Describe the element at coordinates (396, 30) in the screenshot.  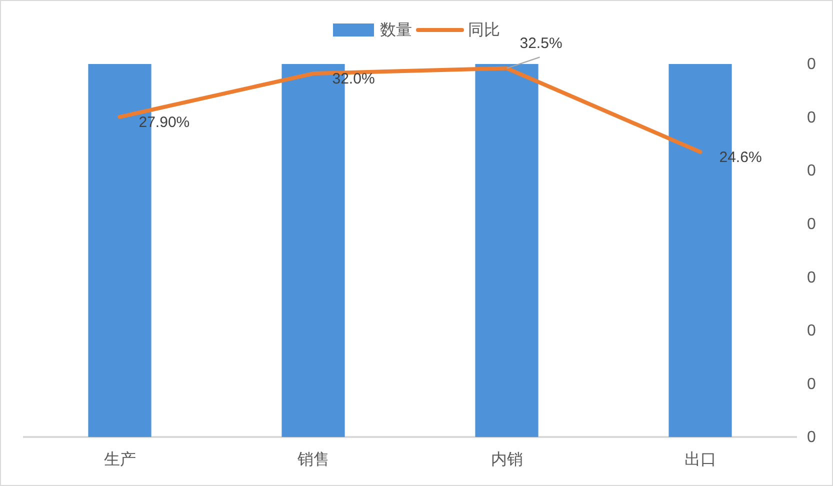
I see `legend-label: 数量` at that location.